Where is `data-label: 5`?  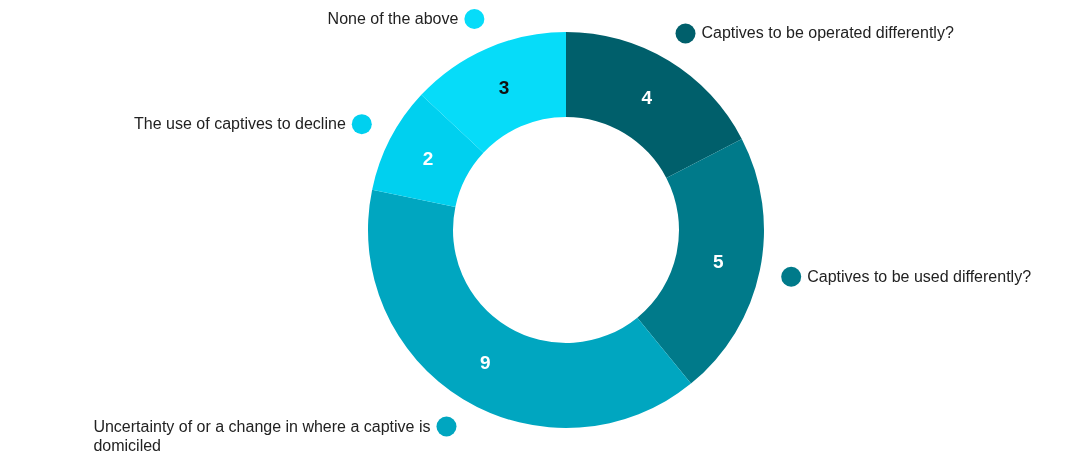
data-label: 5 is located at coordinates (718, 262).